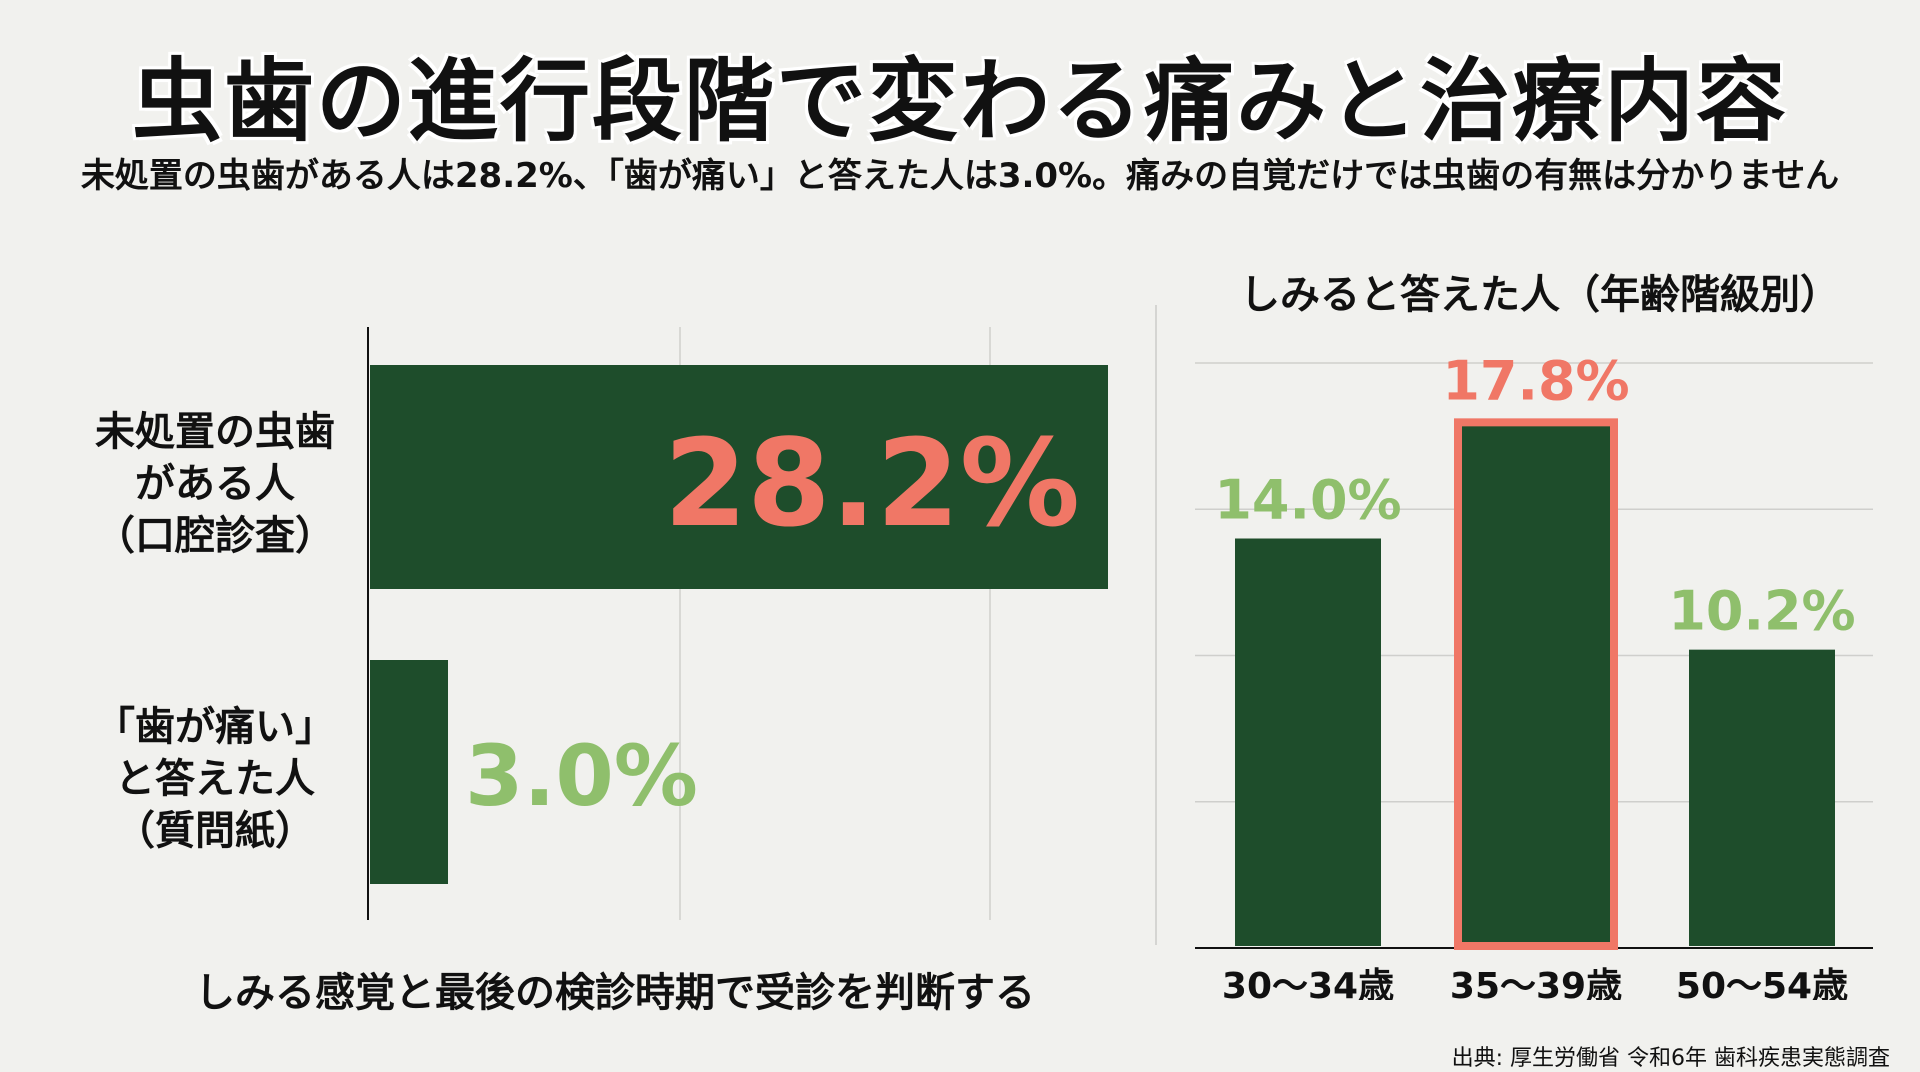 This screenshot has width=1920, height=1072. What do you see at coordinates (1156, 625) in the screenshot?
I see `panel-divider` at bounding box center [1156, 625].